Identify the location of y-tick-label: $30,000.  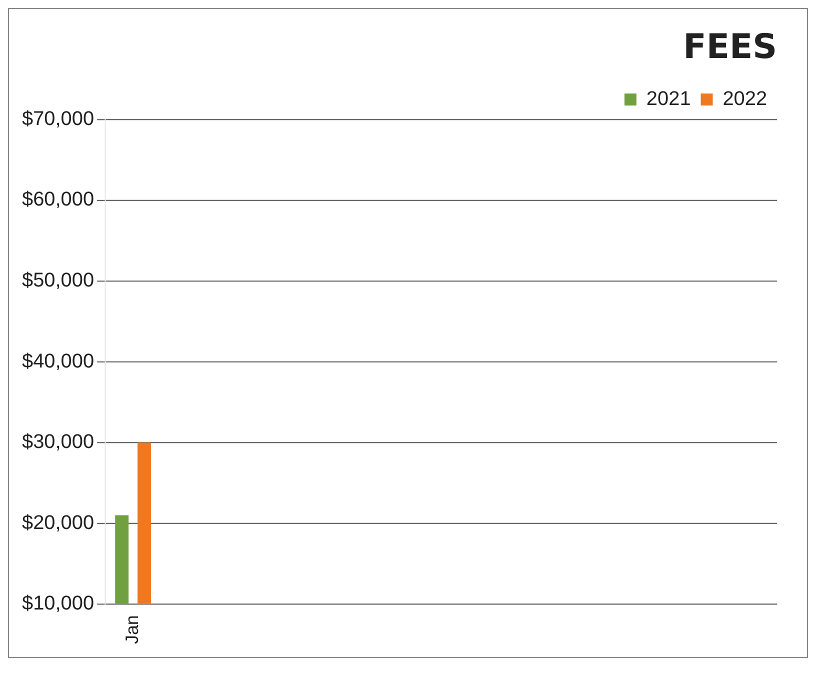
(58, 442).